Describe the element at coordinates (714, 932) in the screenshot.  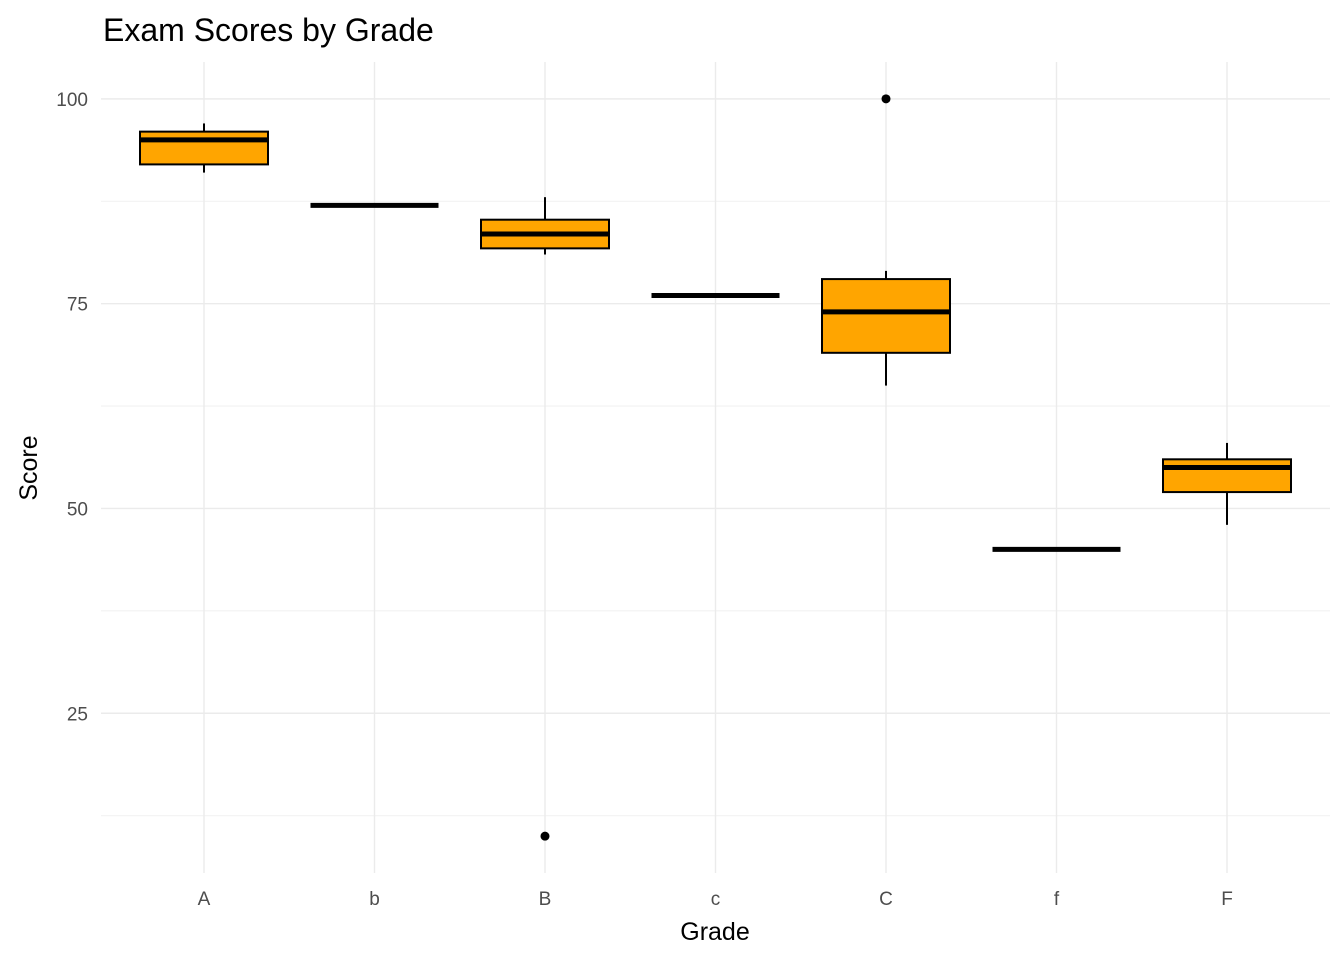
I see `x-axis-title: Grade` at that location.